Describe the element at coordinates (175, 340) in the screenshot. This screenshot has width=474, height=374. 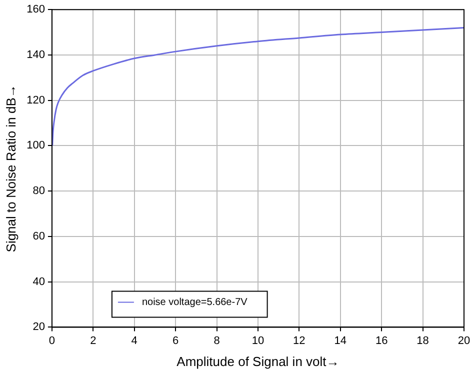
I see `x-tick-label: 6` at that location.